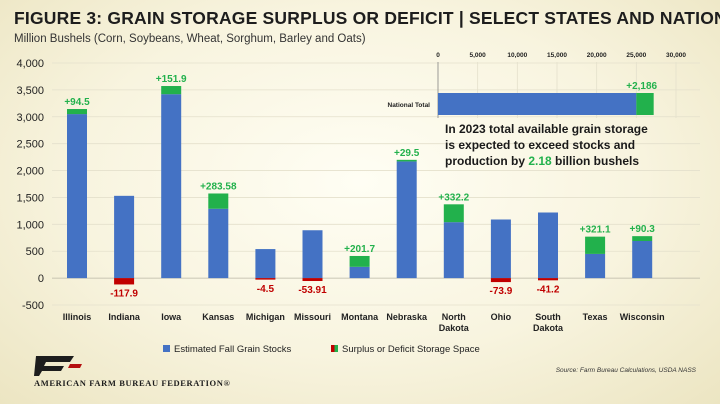 Image resolution: width=720 pixels, height=404 pixels. Describe the element at coordinates (312, 290) in the screenshot. I see `data-label: -53.91` at that location.